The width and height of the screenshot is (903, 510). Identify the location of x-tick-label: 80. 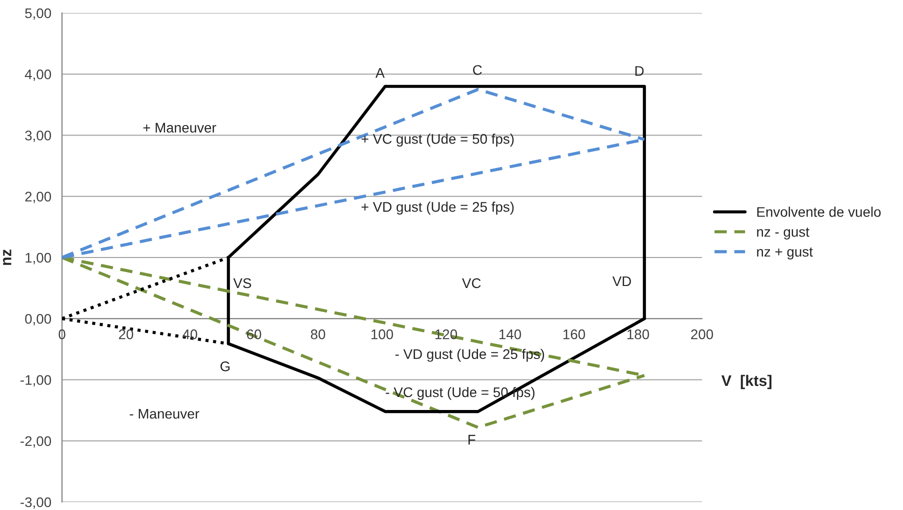
(318, 334).